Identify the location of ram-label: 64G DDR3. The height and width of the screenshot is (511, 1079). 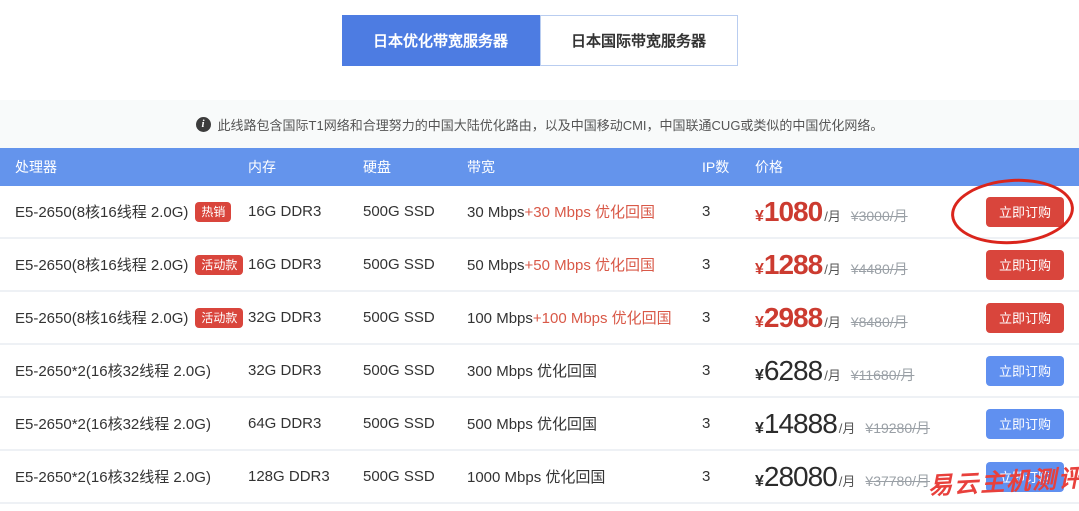
(285, 423).